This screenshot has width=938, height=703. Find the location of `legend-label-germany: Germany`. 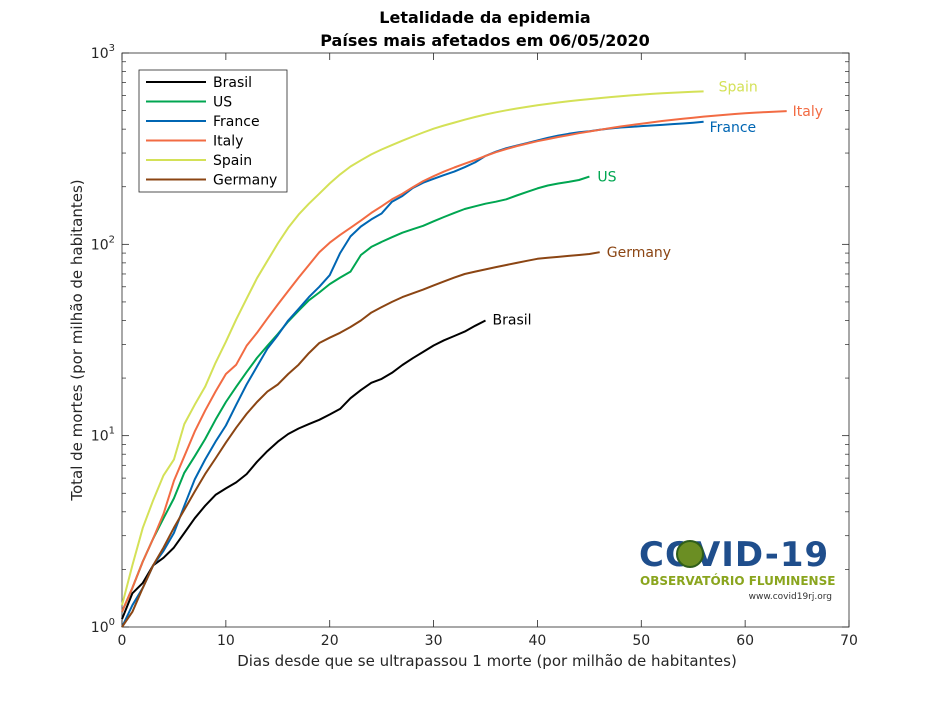

legend-label-germany: Germany is located at coordinates (245, 181).